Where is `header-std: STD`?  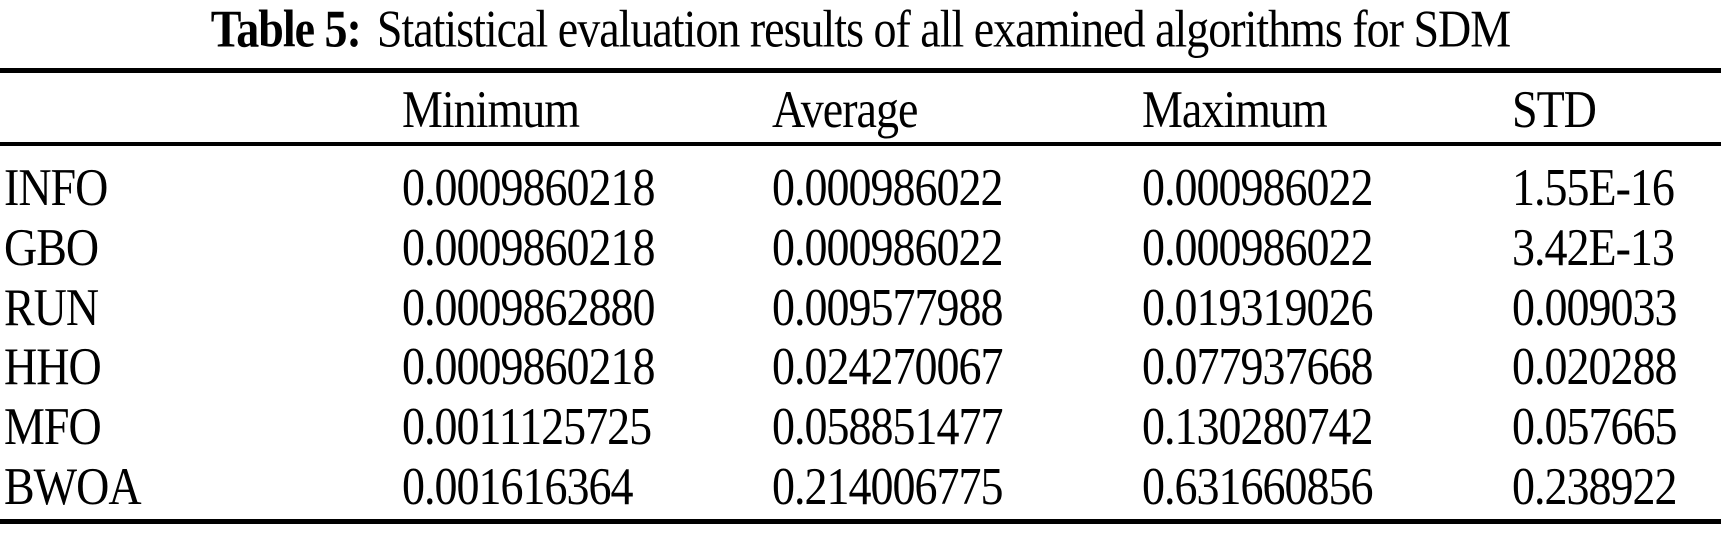 header-std: STD is located at coordinates (1554, 109).